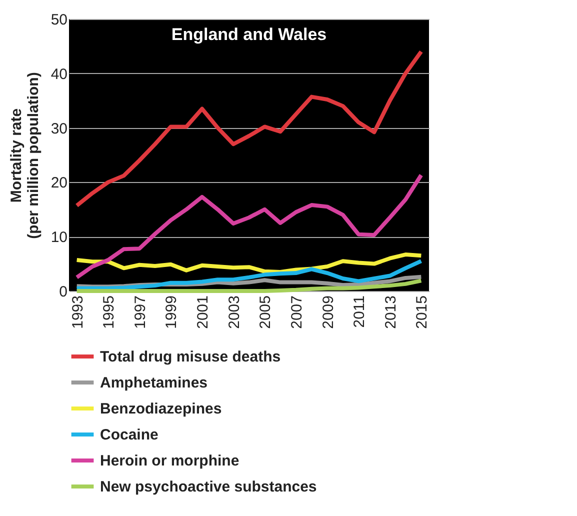 Image resolution: width=577 pixels, height=516 pixels. Describe the element at coordinates (59, 183) in the screenshot. I see `y-tick-label: 20` at that location.